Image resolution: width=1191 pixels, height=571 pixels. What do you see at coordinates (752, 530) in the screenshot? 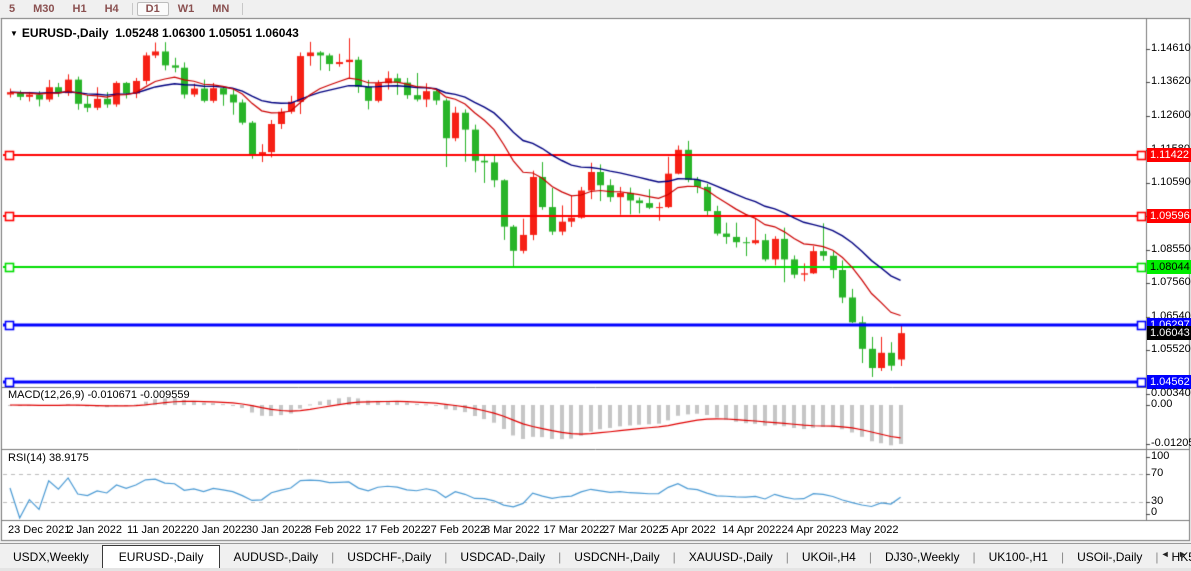
I see `time-axis-label: 14 Apr 2022` at bounding box center [752, 530].